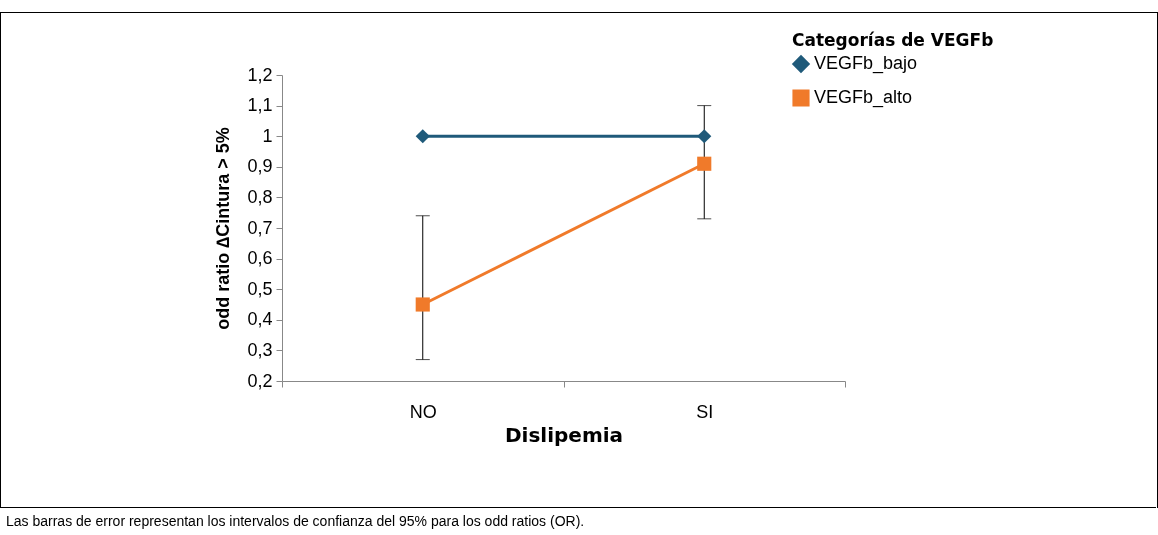  What do you see at coordinates (295, 521) in the screenshot?
I see `text: Las barras de error representan los intervalos de confianza del 95% para los odd ratios (OR).` at bounding box center [295, 521].